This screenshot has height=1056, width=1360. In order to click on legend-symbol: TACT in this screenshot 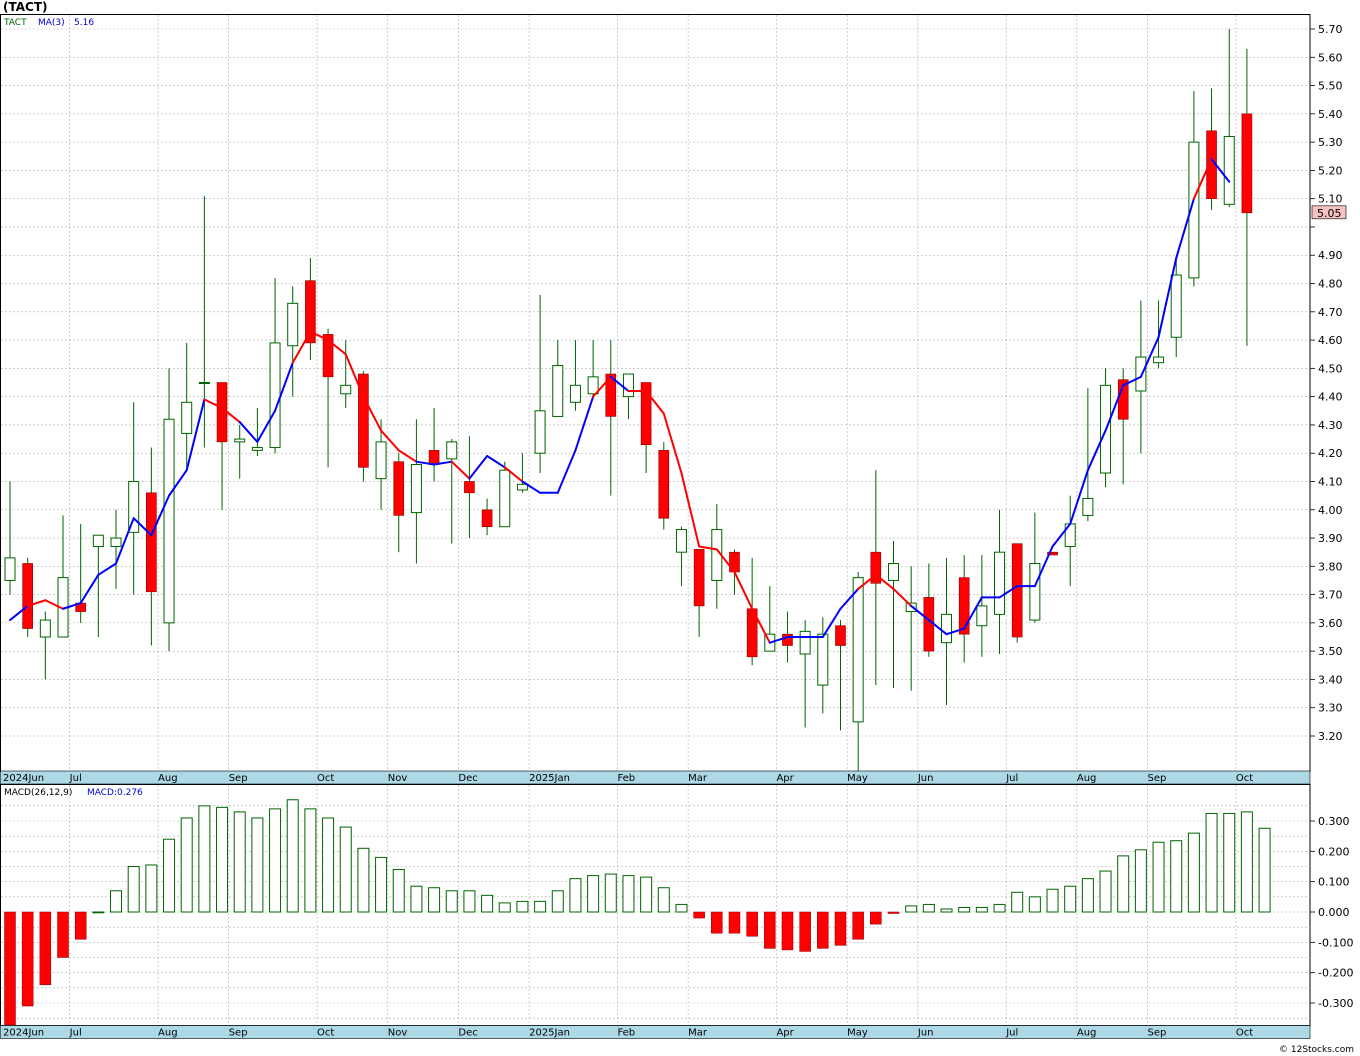, I will do `click(15, 23)`.